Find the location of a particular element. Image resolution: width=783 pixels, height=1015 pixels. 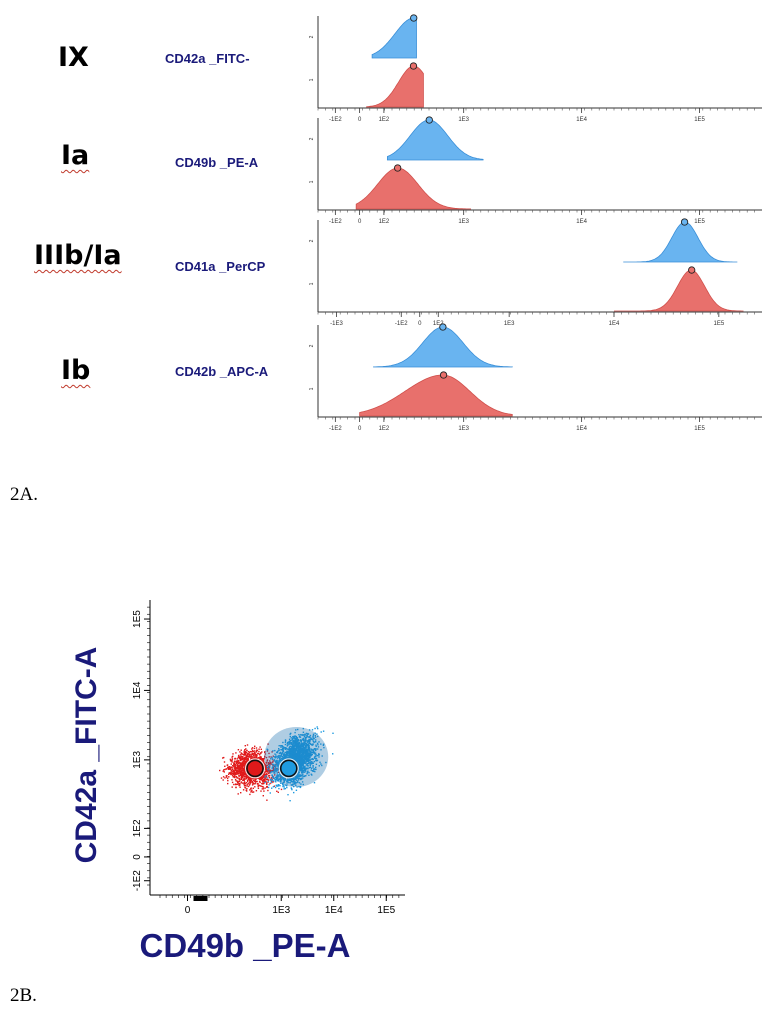

red-median-marker is located at coordinates (443, 375).